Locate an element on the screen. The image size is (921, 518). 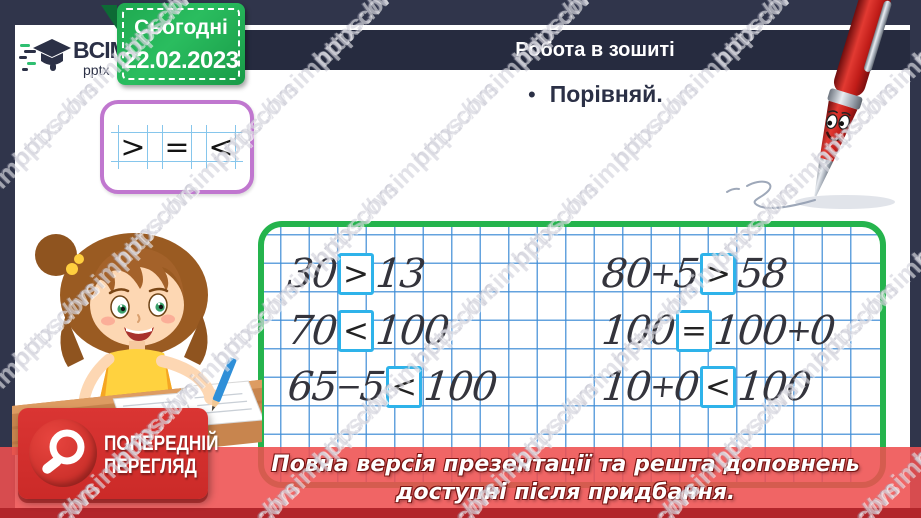
date-badge-dashed-border is located at coordinates (181, 44).